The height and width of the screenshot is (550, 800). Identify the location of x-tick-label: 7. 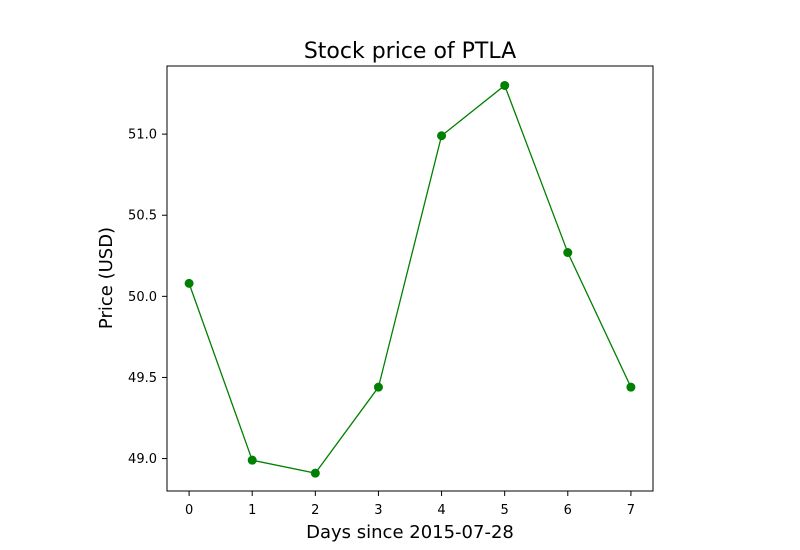
(631, 510).